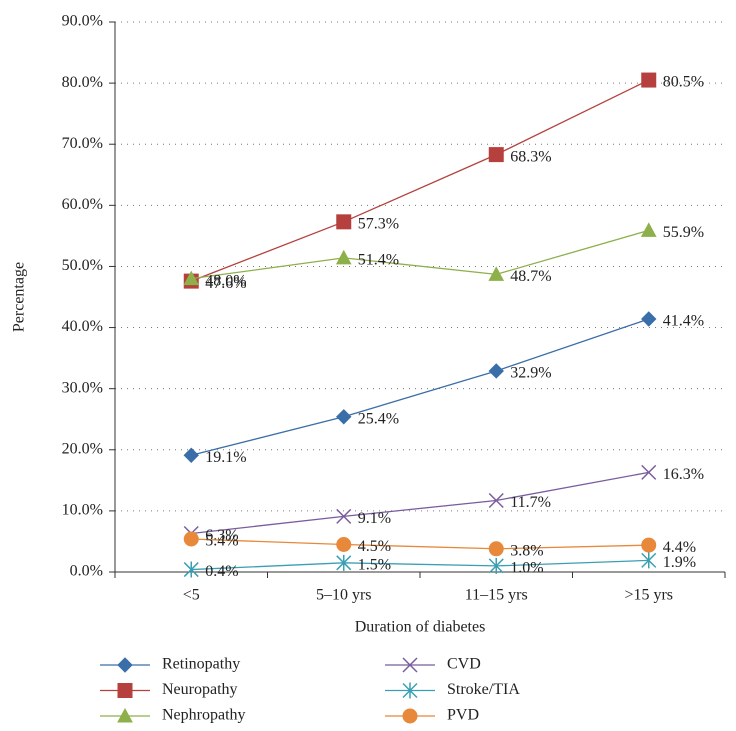 The image size is (736, 731). Describe the element at coordinates (82, 326) in the screenshot. I see `y-tick-label: 40.0%` at that location.